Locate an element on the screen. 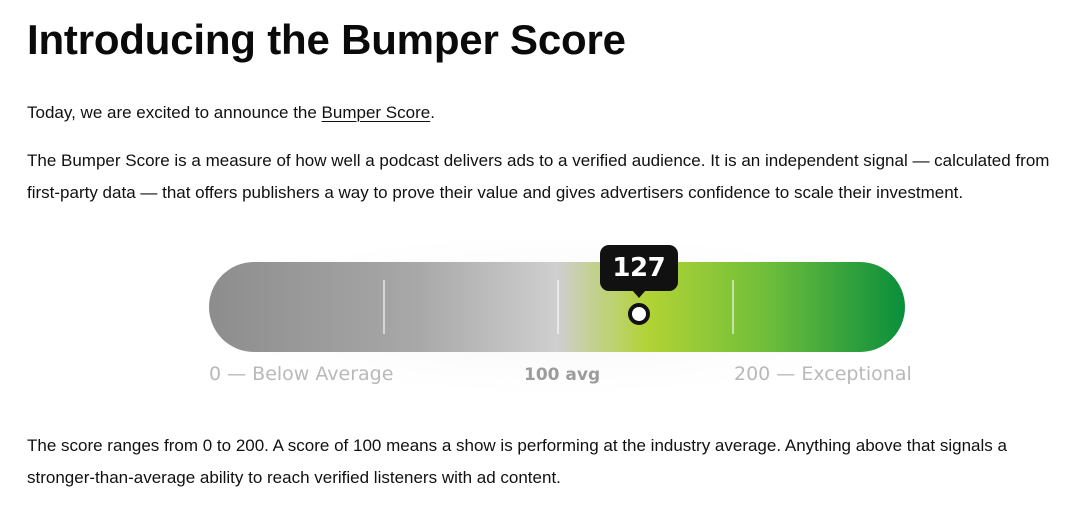  page-title: Introducing the Bumper Score is located at coordinates (326, 39).